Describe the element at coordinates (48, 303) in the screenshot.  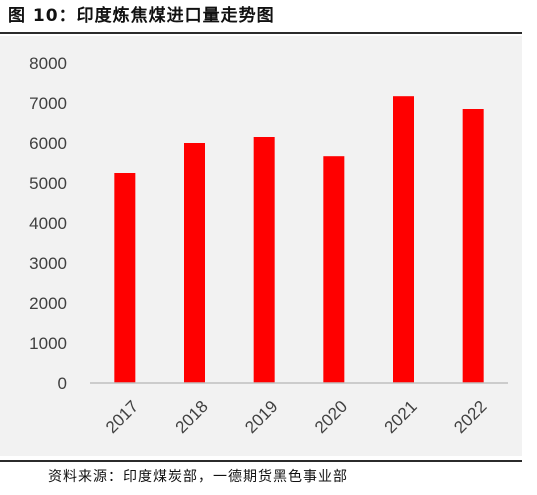
I see `y-tick-label: 2000` at that location.